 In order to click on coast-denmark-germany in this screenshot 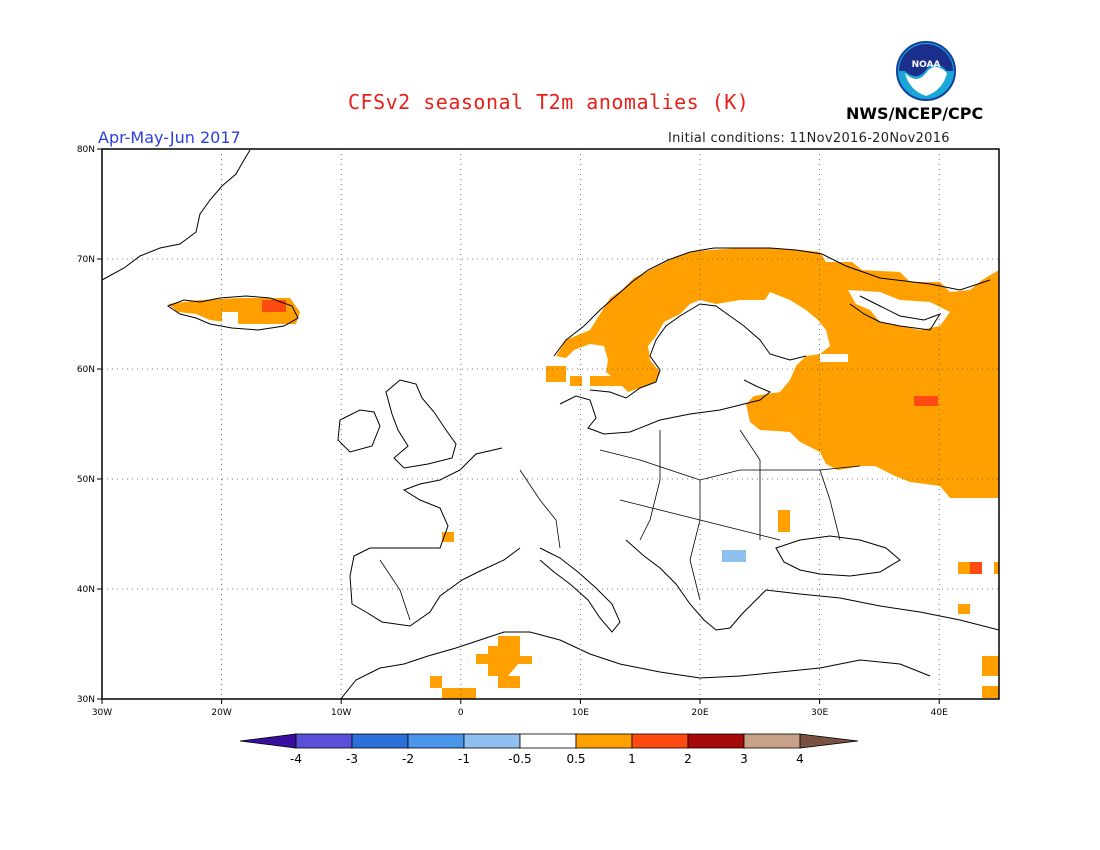, I will do `click(665, 407)`.